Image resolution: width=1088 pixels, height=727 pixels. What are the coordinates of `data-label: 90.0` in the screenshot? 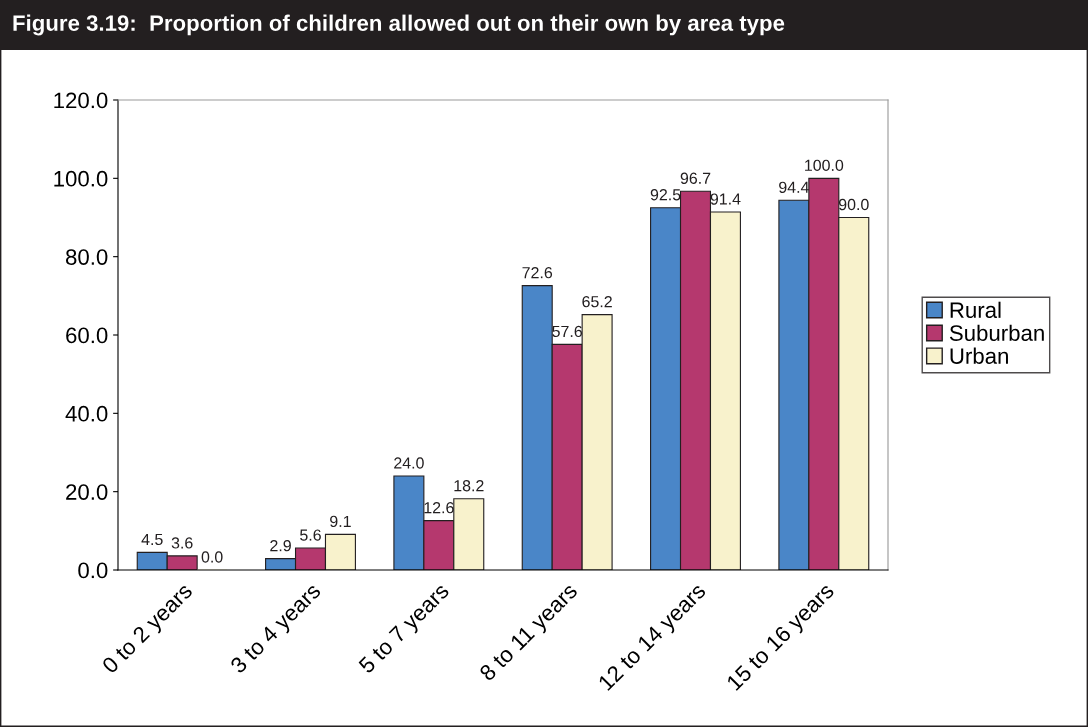 It's located at (853, 204).